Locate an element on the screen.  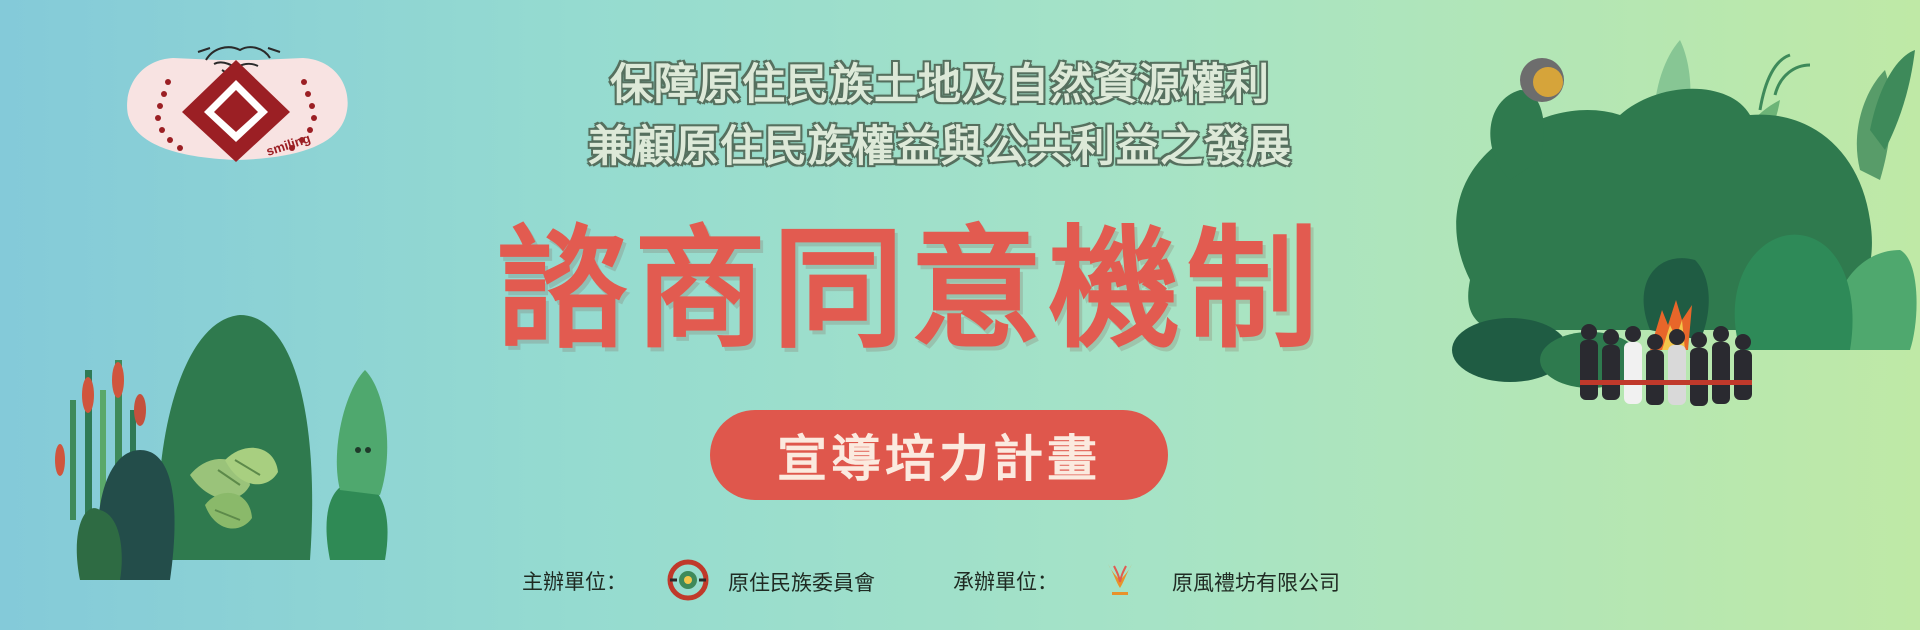
host-label: 主辦單位： is located at coordinates (574, 582).